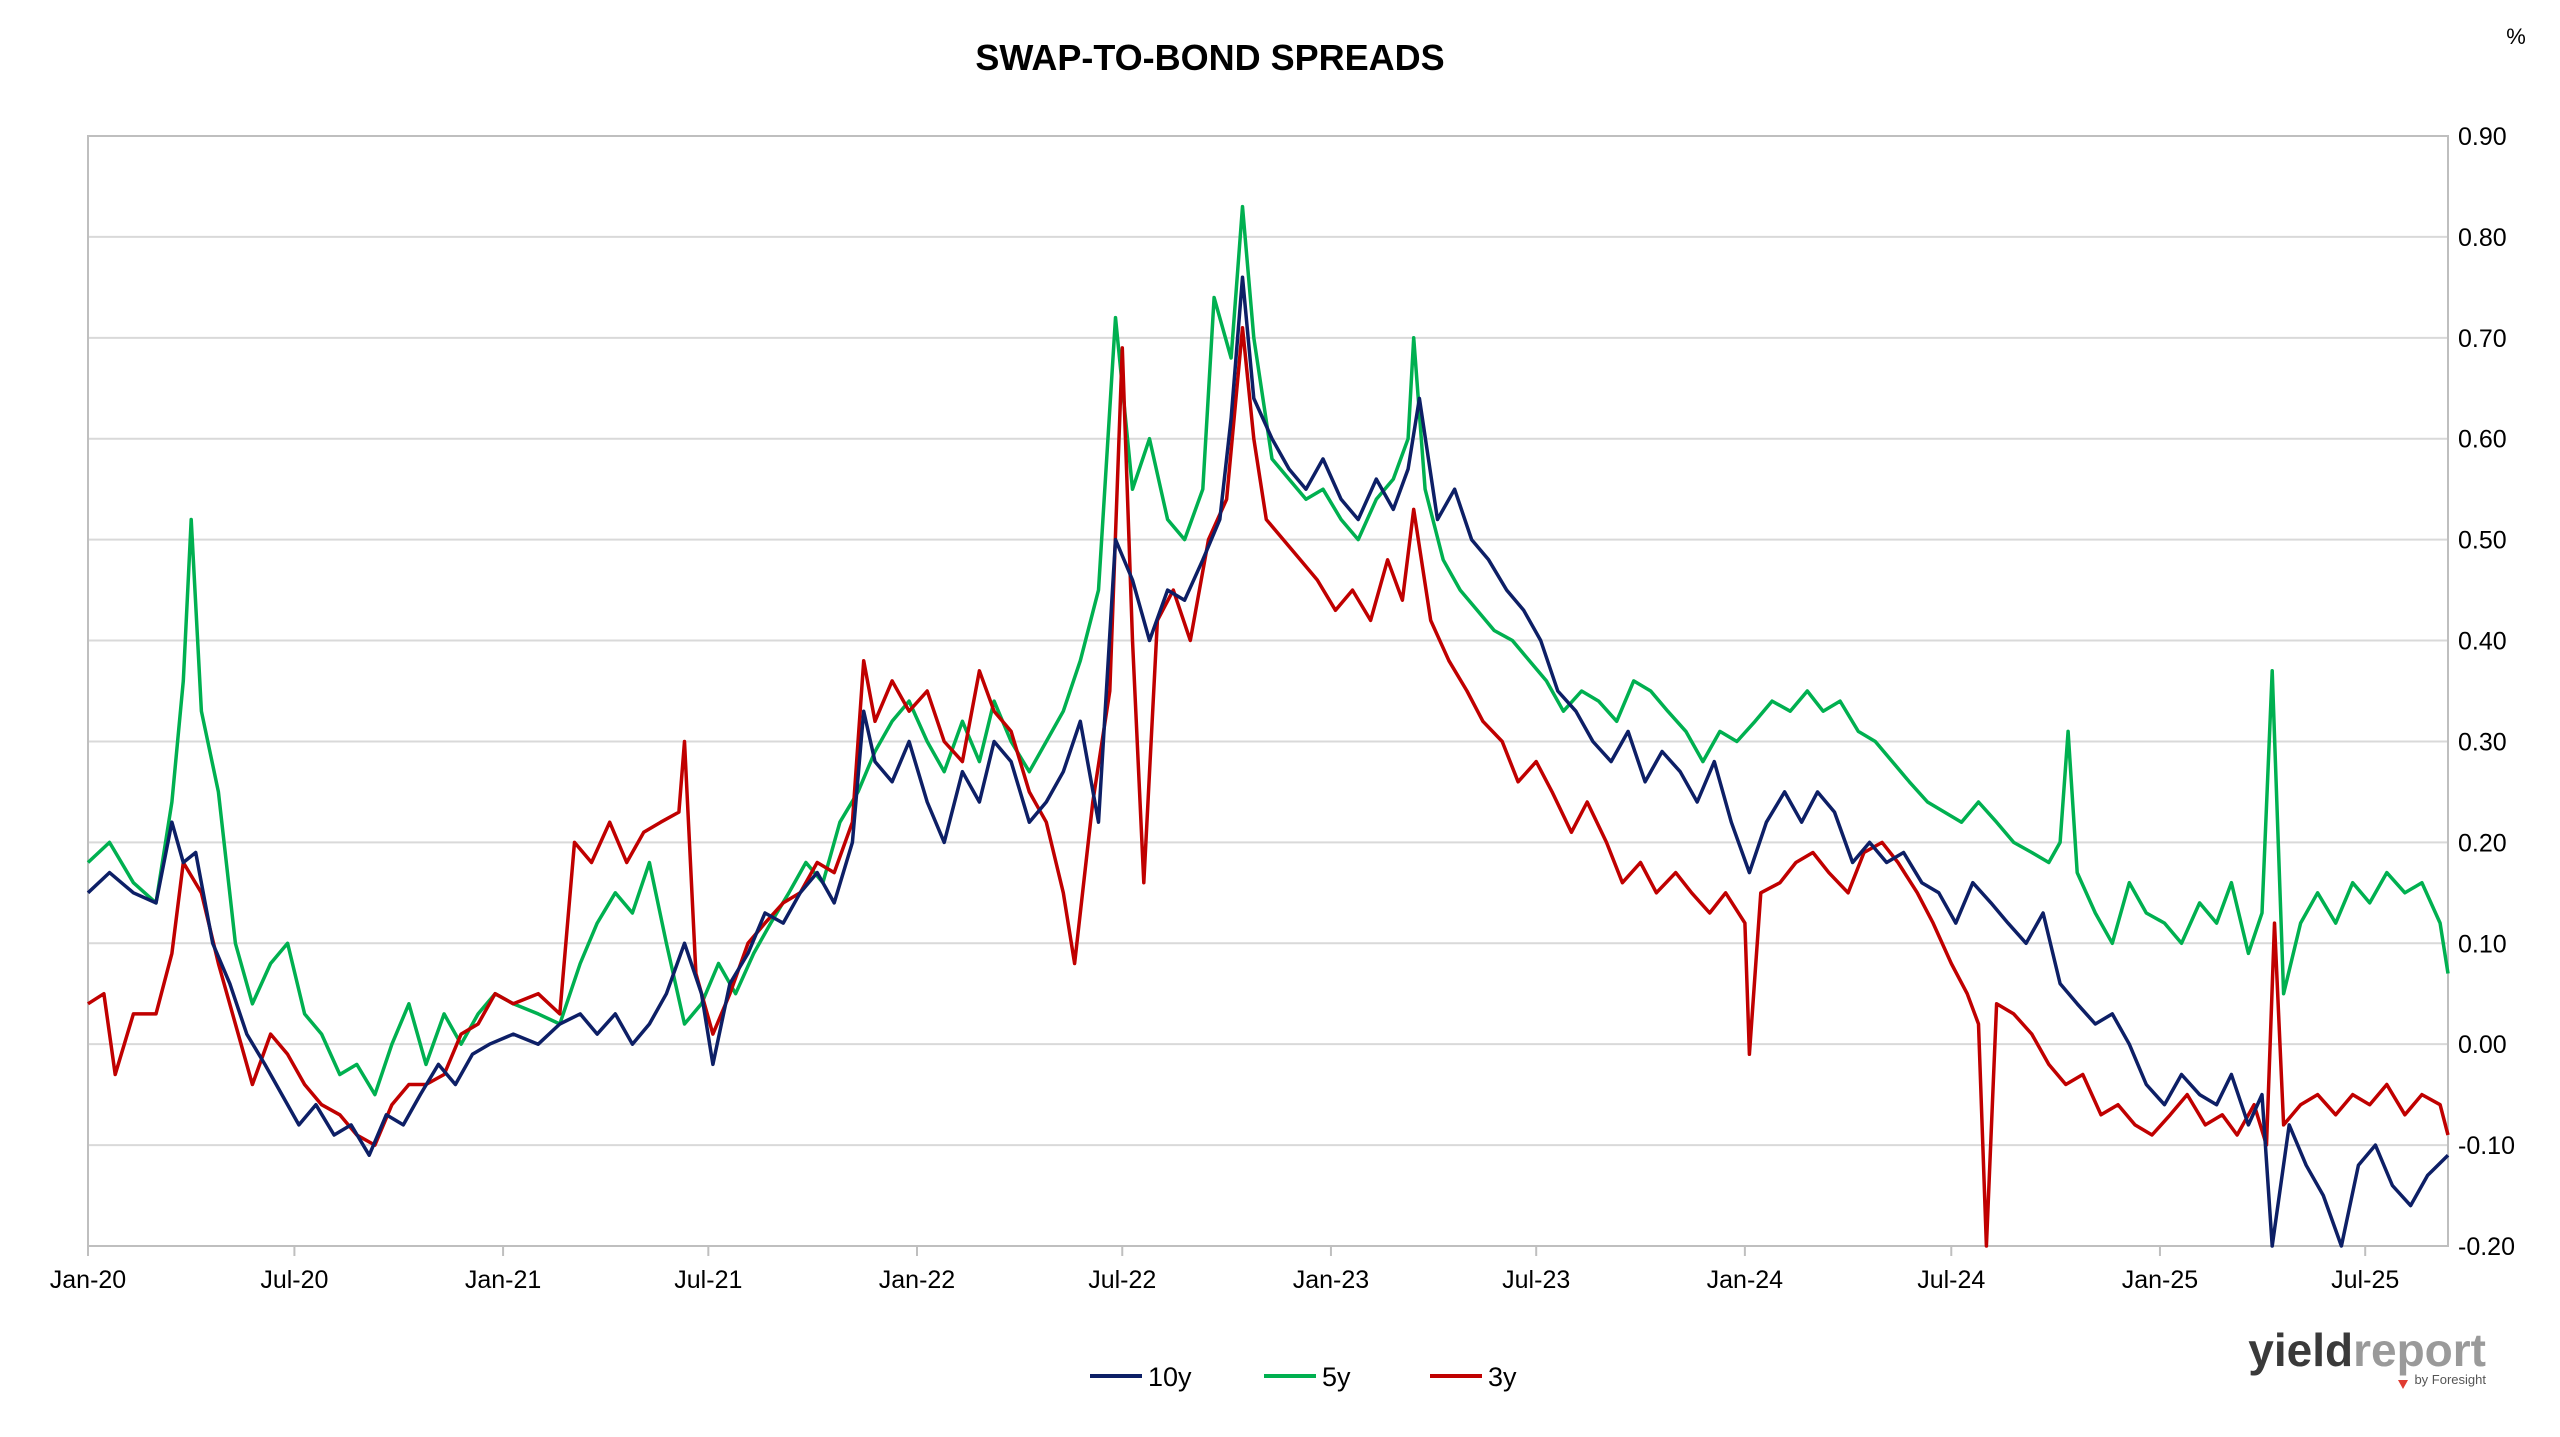 This screenshot has width=2560, height=1437. Describe the element at coordinates (2419, 1350) in the screenshot. I see `logo-part-report: report` at that location.